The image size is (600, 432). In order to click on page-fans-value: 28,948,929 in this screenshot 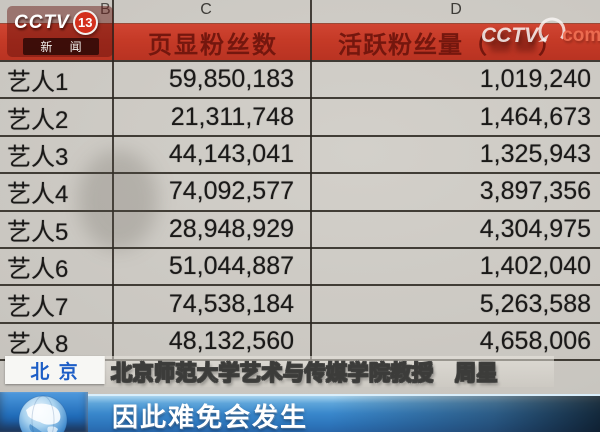, I will do `click(231, 228)`.